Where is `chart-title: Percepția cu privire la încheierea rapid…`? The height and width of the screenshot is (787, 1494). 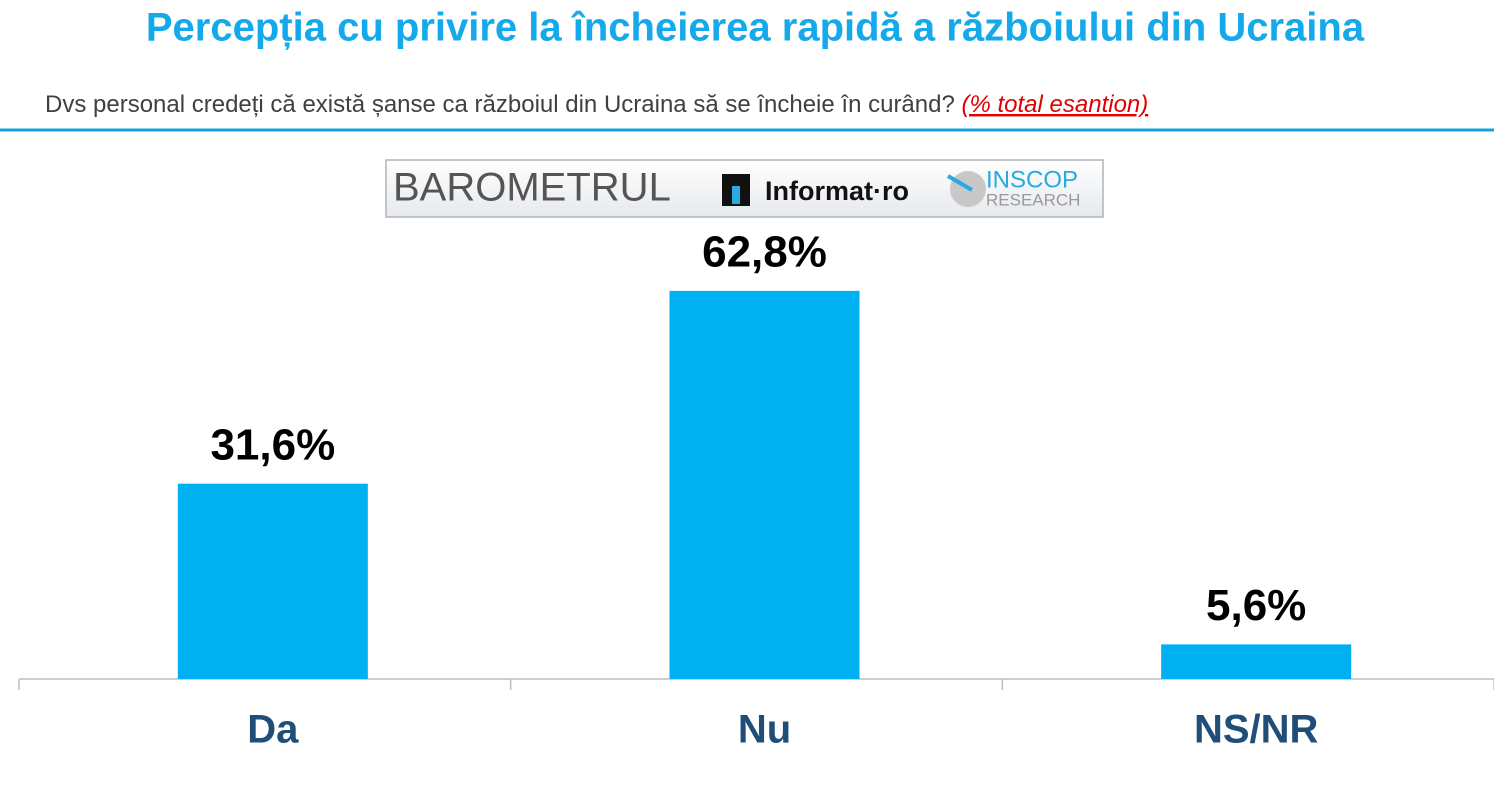
chart-title: Percepția cu privire la încheierea rapid… is located at coordinates (755, 28).